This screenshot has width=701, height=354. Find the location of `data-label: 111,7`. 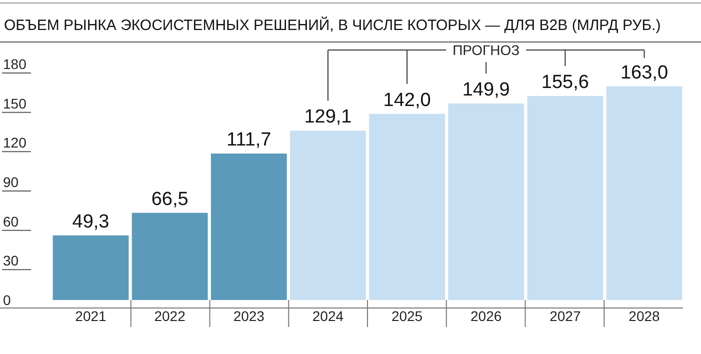

data-label: 111,7 is located at coordinates (249, 140).